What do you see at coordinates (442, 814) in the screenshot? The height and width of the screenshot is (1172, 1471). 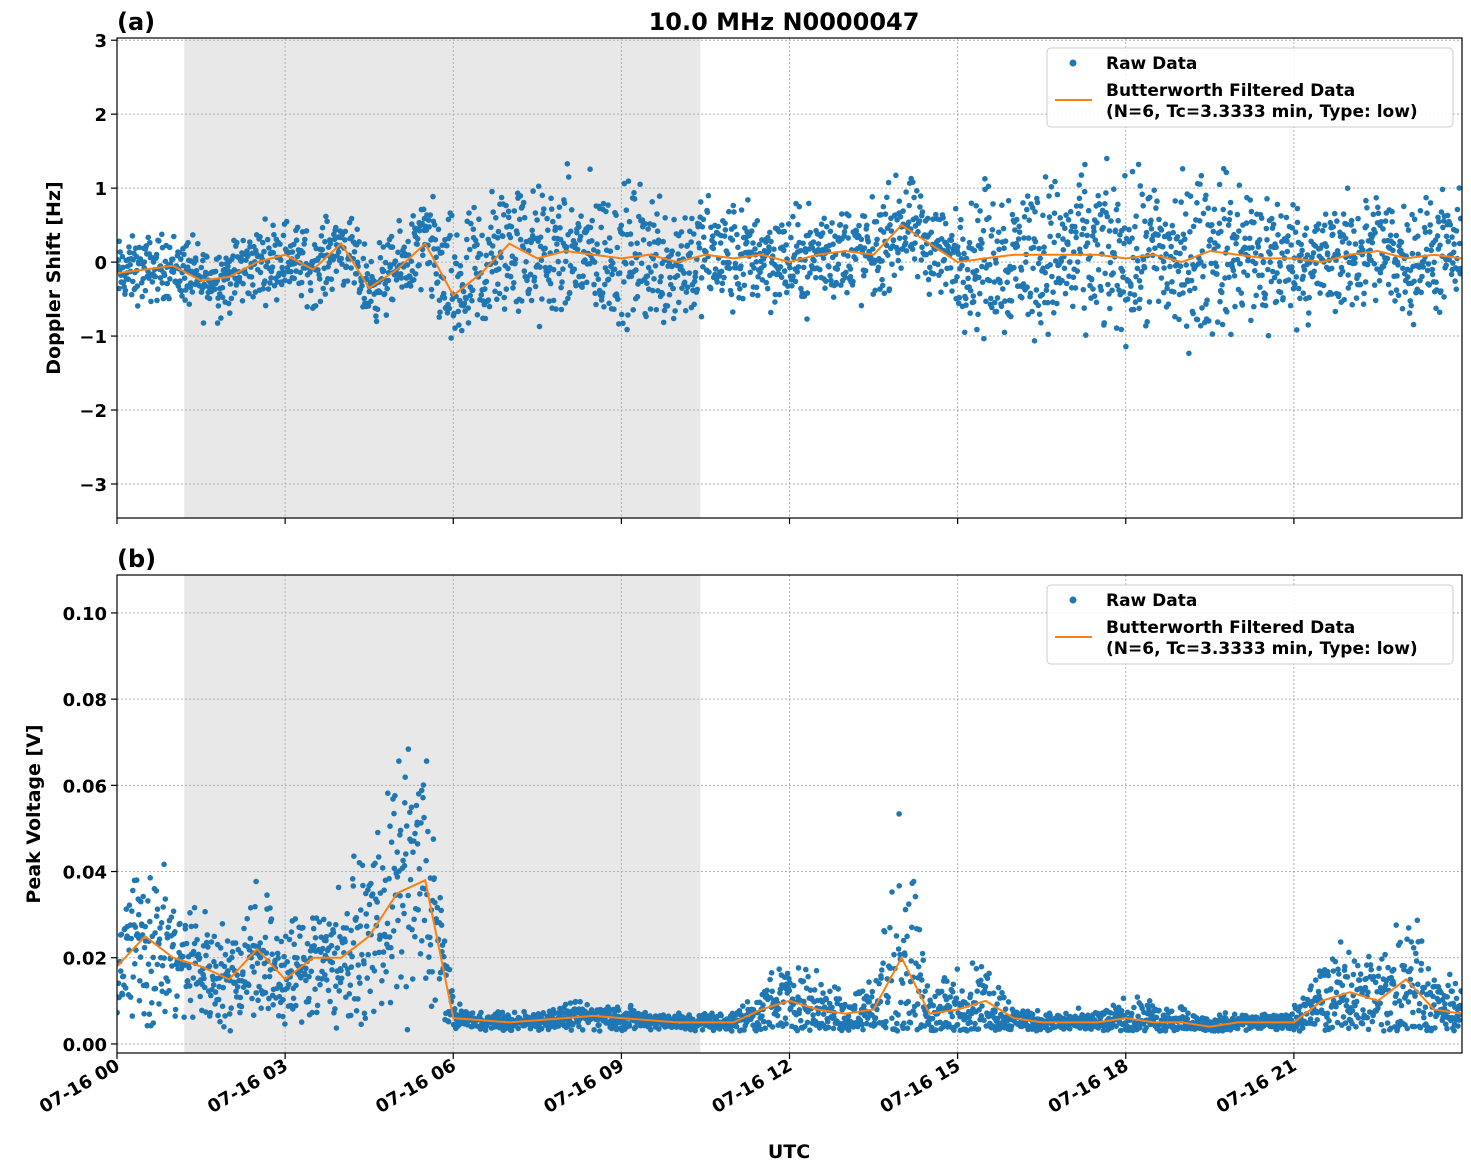 I see `shaded-interval` at bounding box center [442, 814].